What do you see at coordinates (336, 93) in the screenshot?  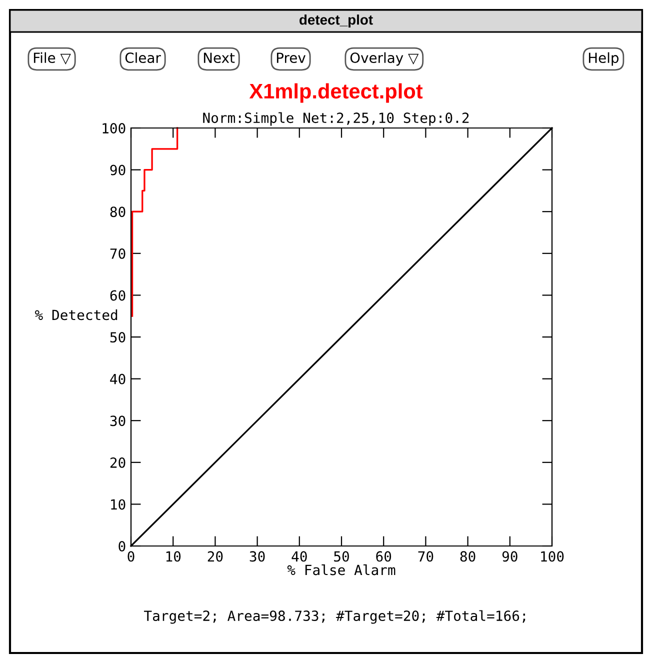 I see `chart-title: X1mlp.detect.plot` at bounding box center [336, 93].